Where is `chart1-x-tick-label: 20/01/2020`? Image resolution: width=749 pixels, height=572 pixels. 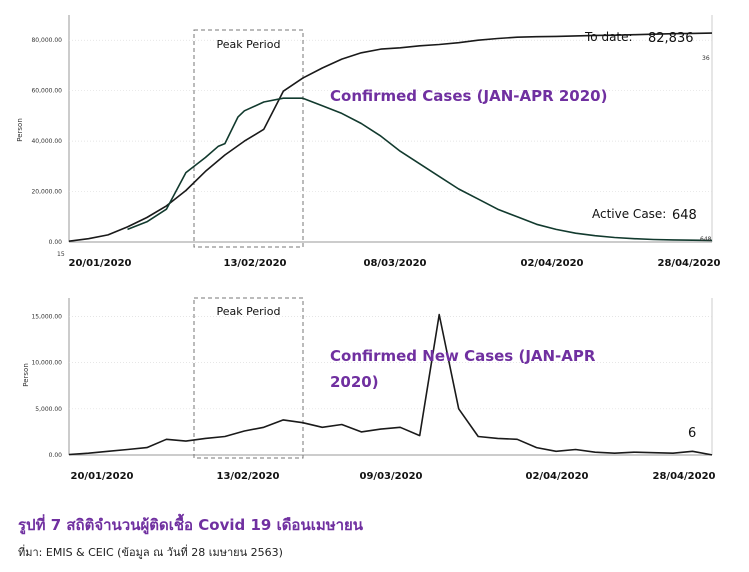
chart1-x-tick-label: 20/01/2020 is located at coordinates (100, 263).